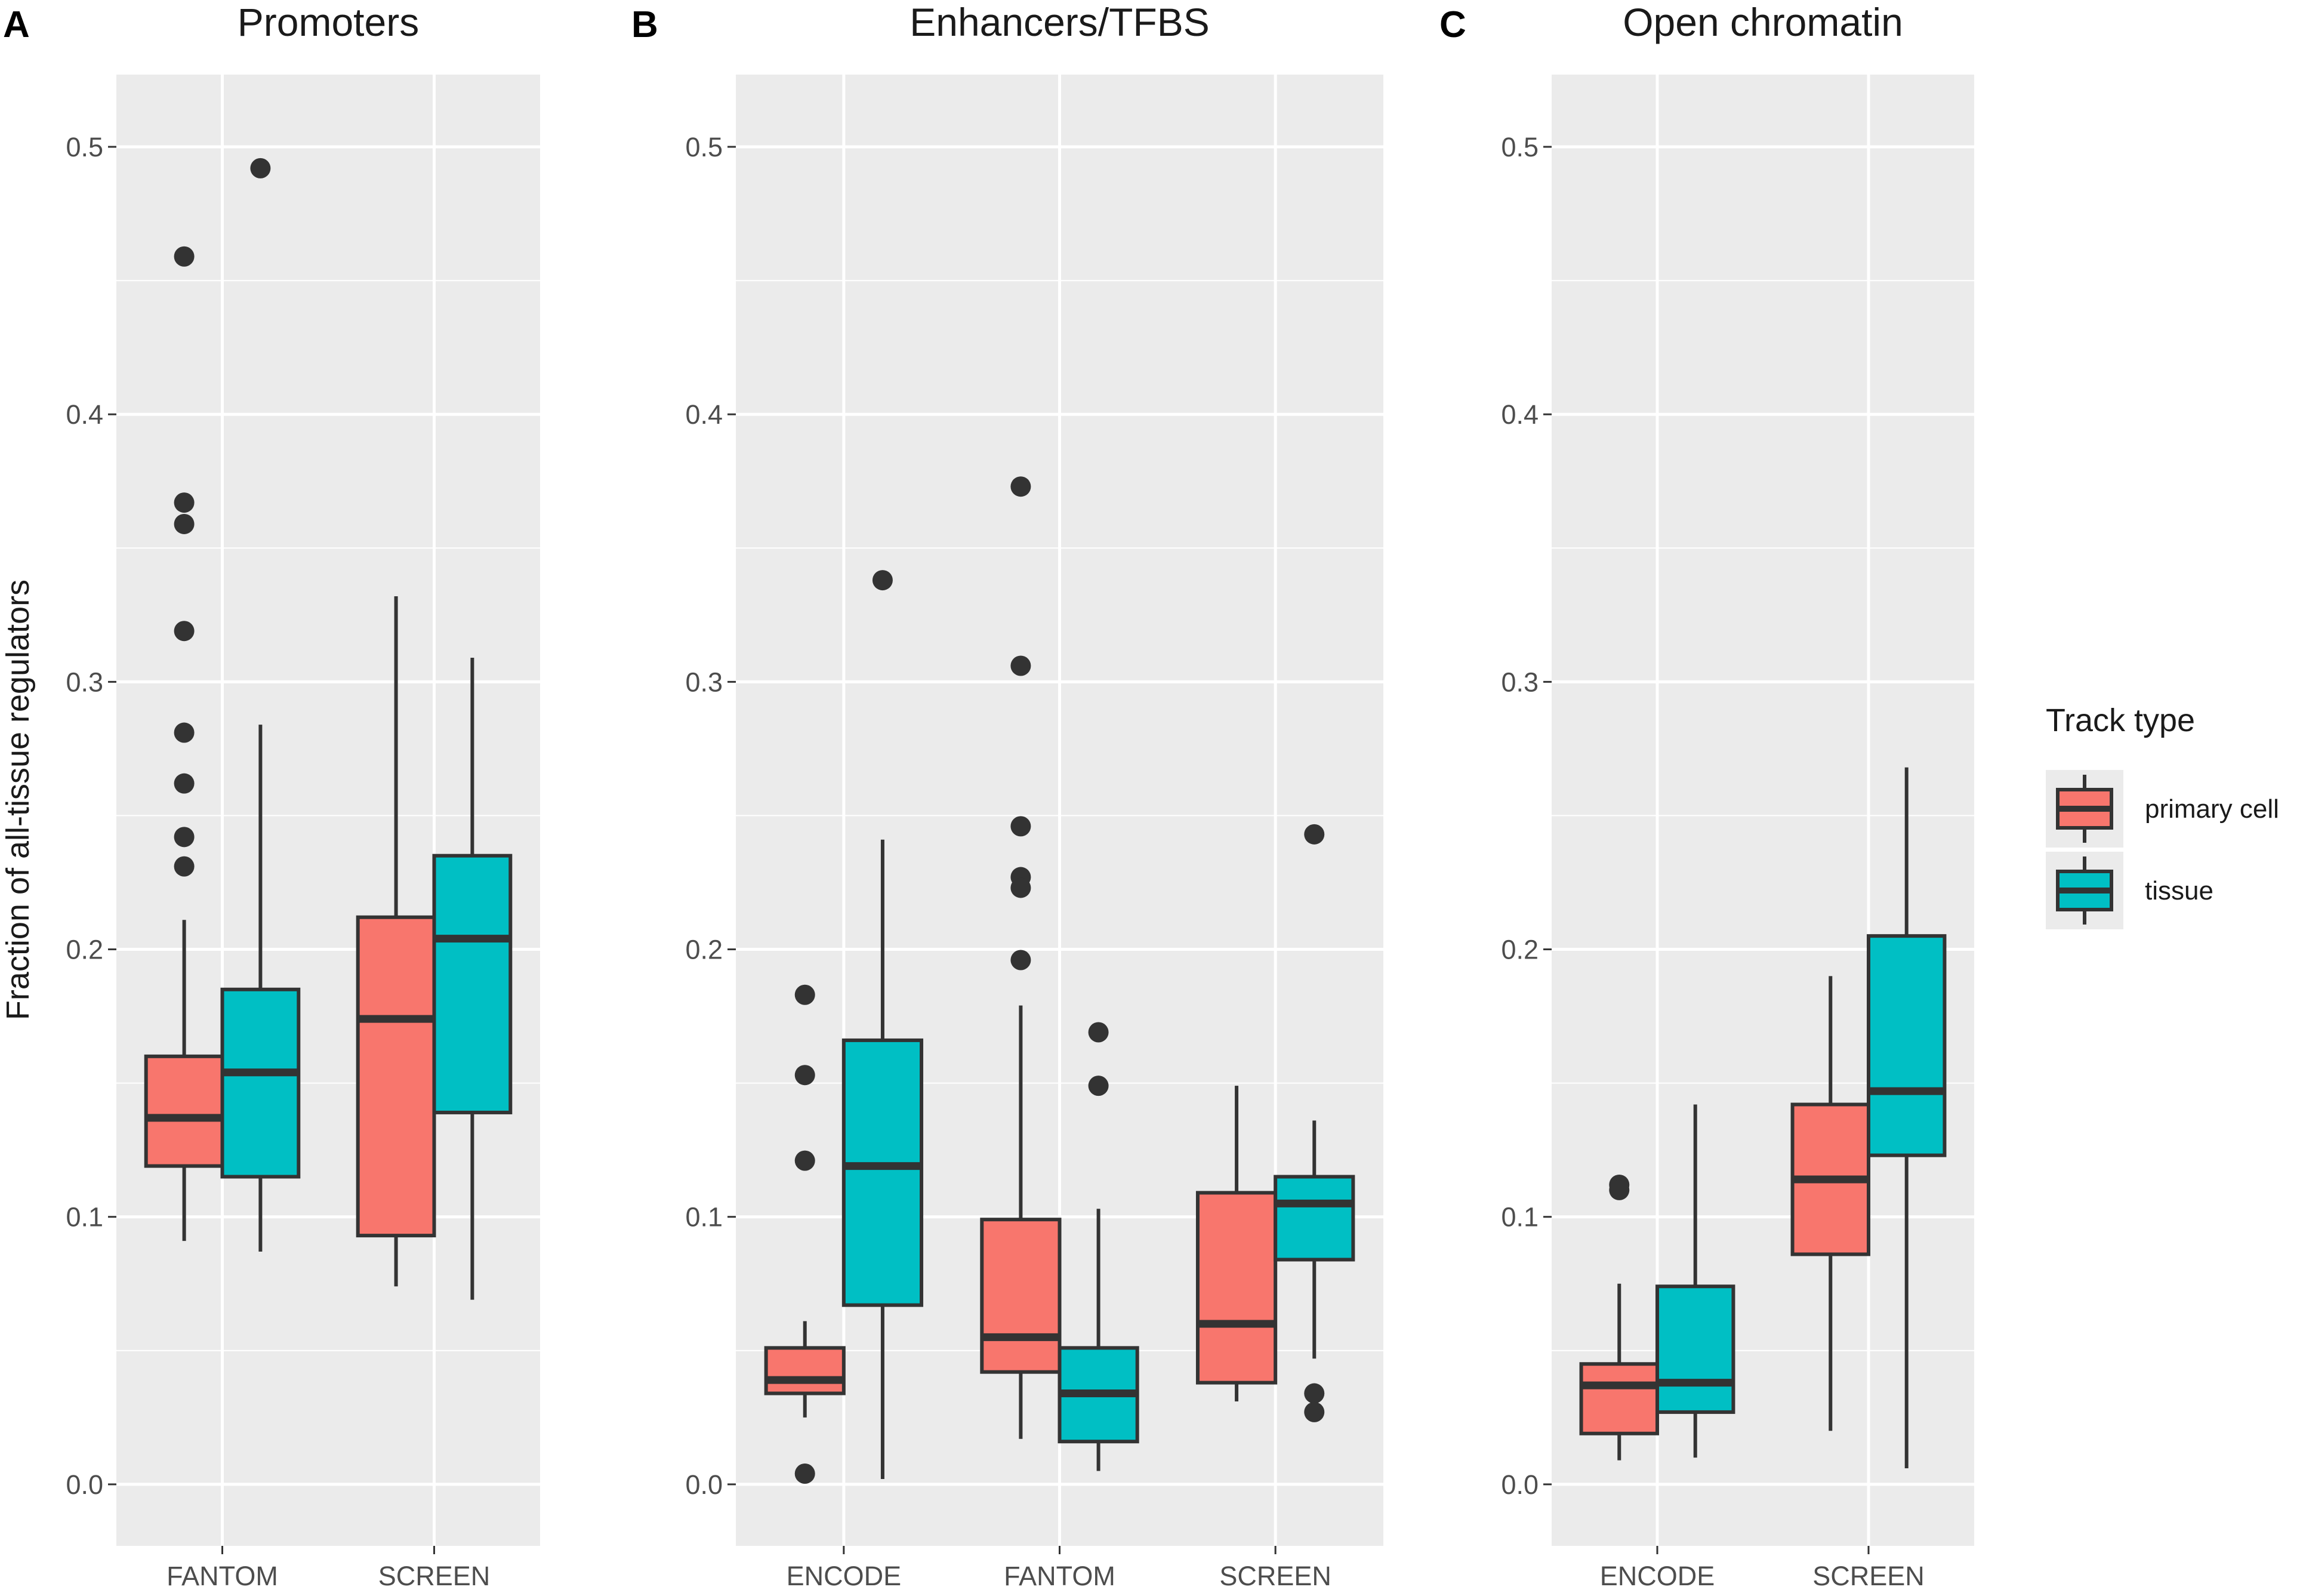 Image resolution: width=2303 pixels, height=1596 pixels. What do you see at coordinates (2212, 809) in the screenshot?
I see `legend-label: primary cell` at bounding box center [2212, 809].